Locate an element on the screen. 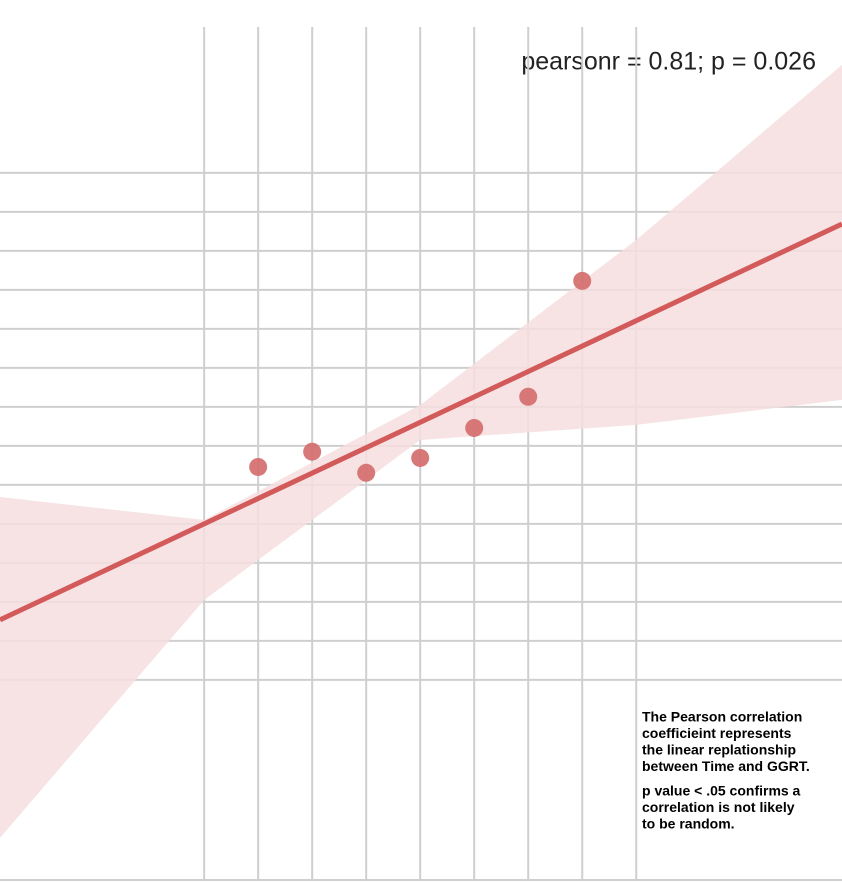 The height and width of the screenshot is (883, 842). annotation: to be random. is located at coordinates (688, 824).